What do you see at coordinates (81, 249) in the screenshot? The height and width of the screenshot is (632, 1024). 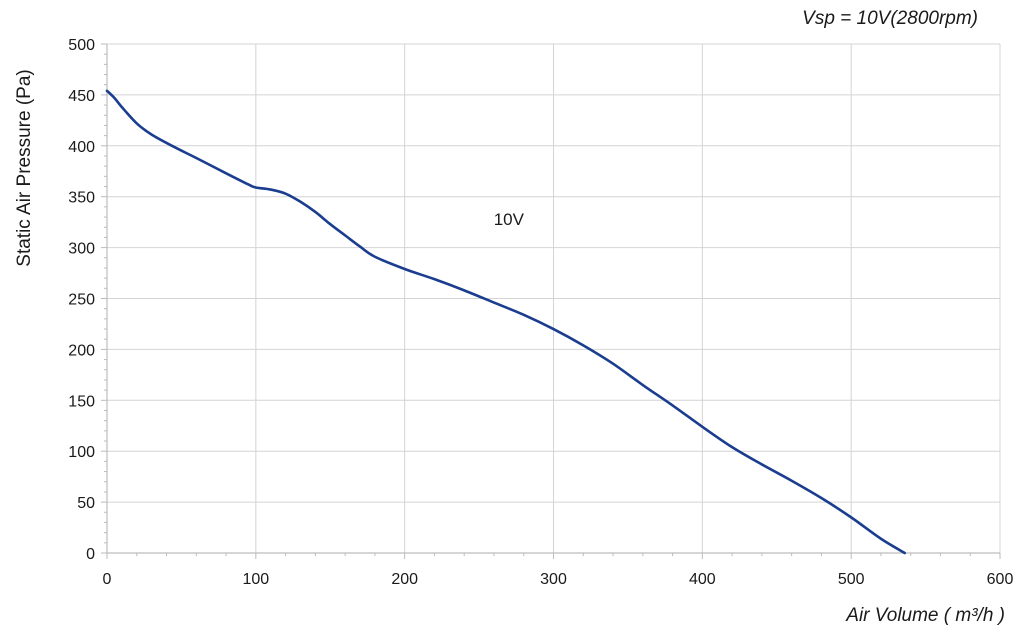 I see `y-tick-label: 300` at bounding box center [81, 249].